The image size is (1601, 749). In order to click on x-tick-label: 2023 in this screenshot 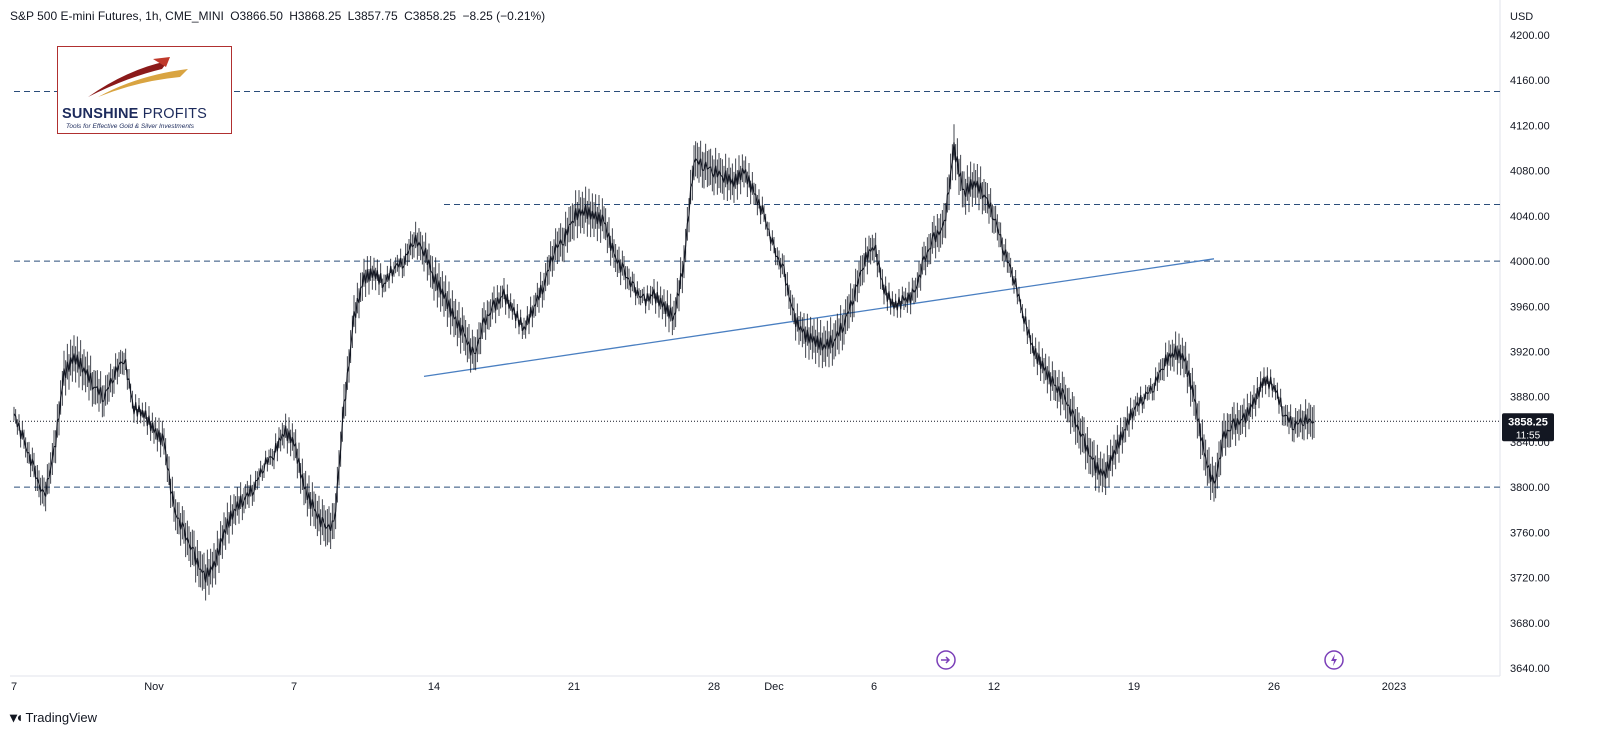, I will do `click(1394, 687)`.